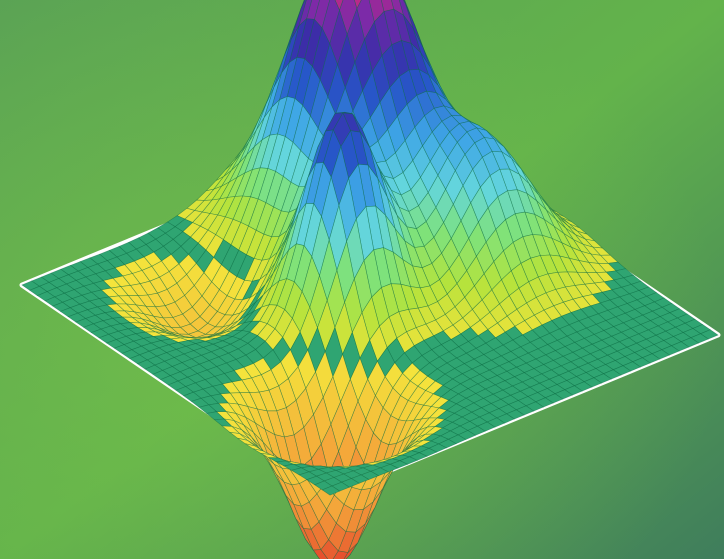  Describe the element at coordinates (331, 490) in the screenshot. I see `surface-patch` at that location.